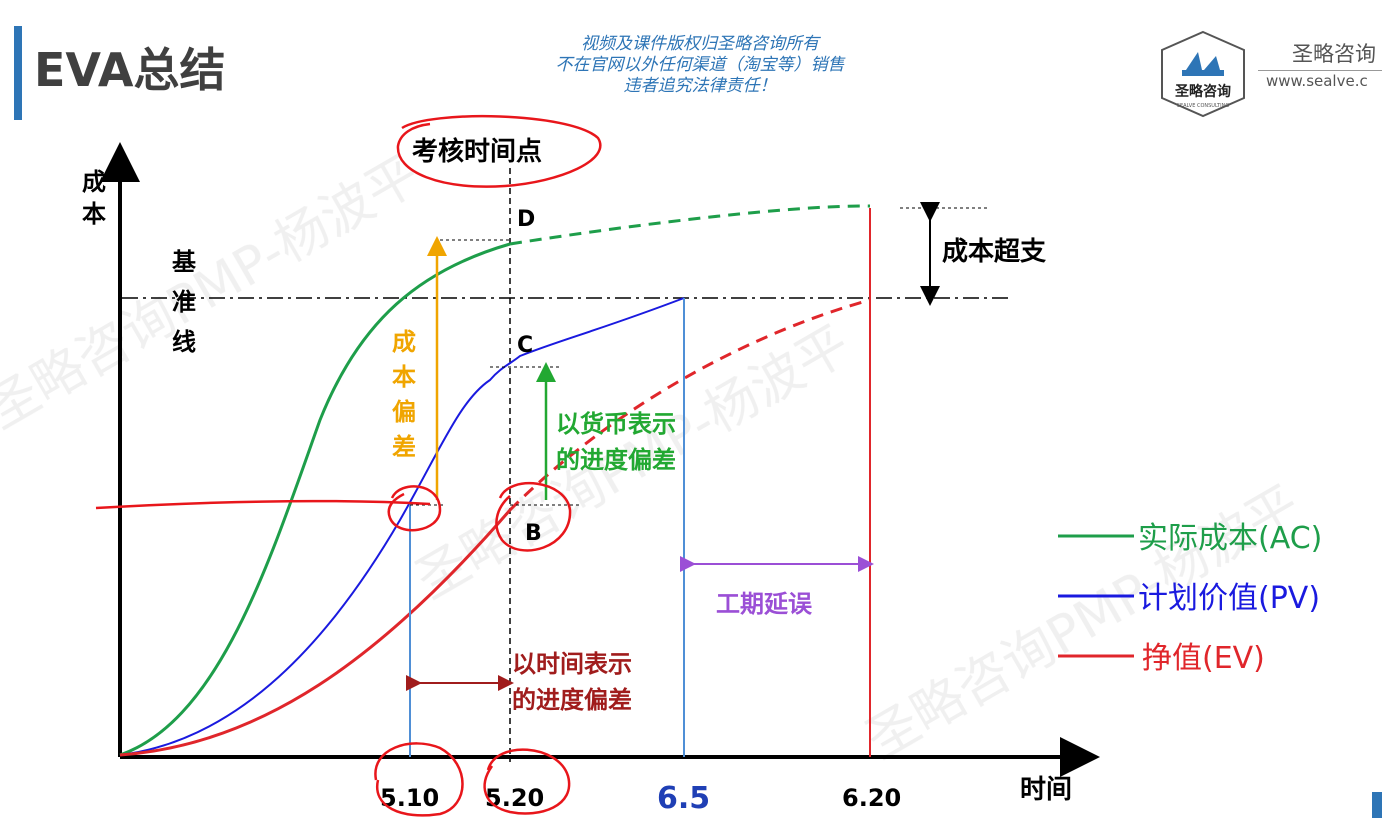 Image resolution: width=1382 pixels, height=818 pixels. Describe the element at coordinates (1334, 54) in the screenshot. I see `brand-name: 圣略咨询` at that location.